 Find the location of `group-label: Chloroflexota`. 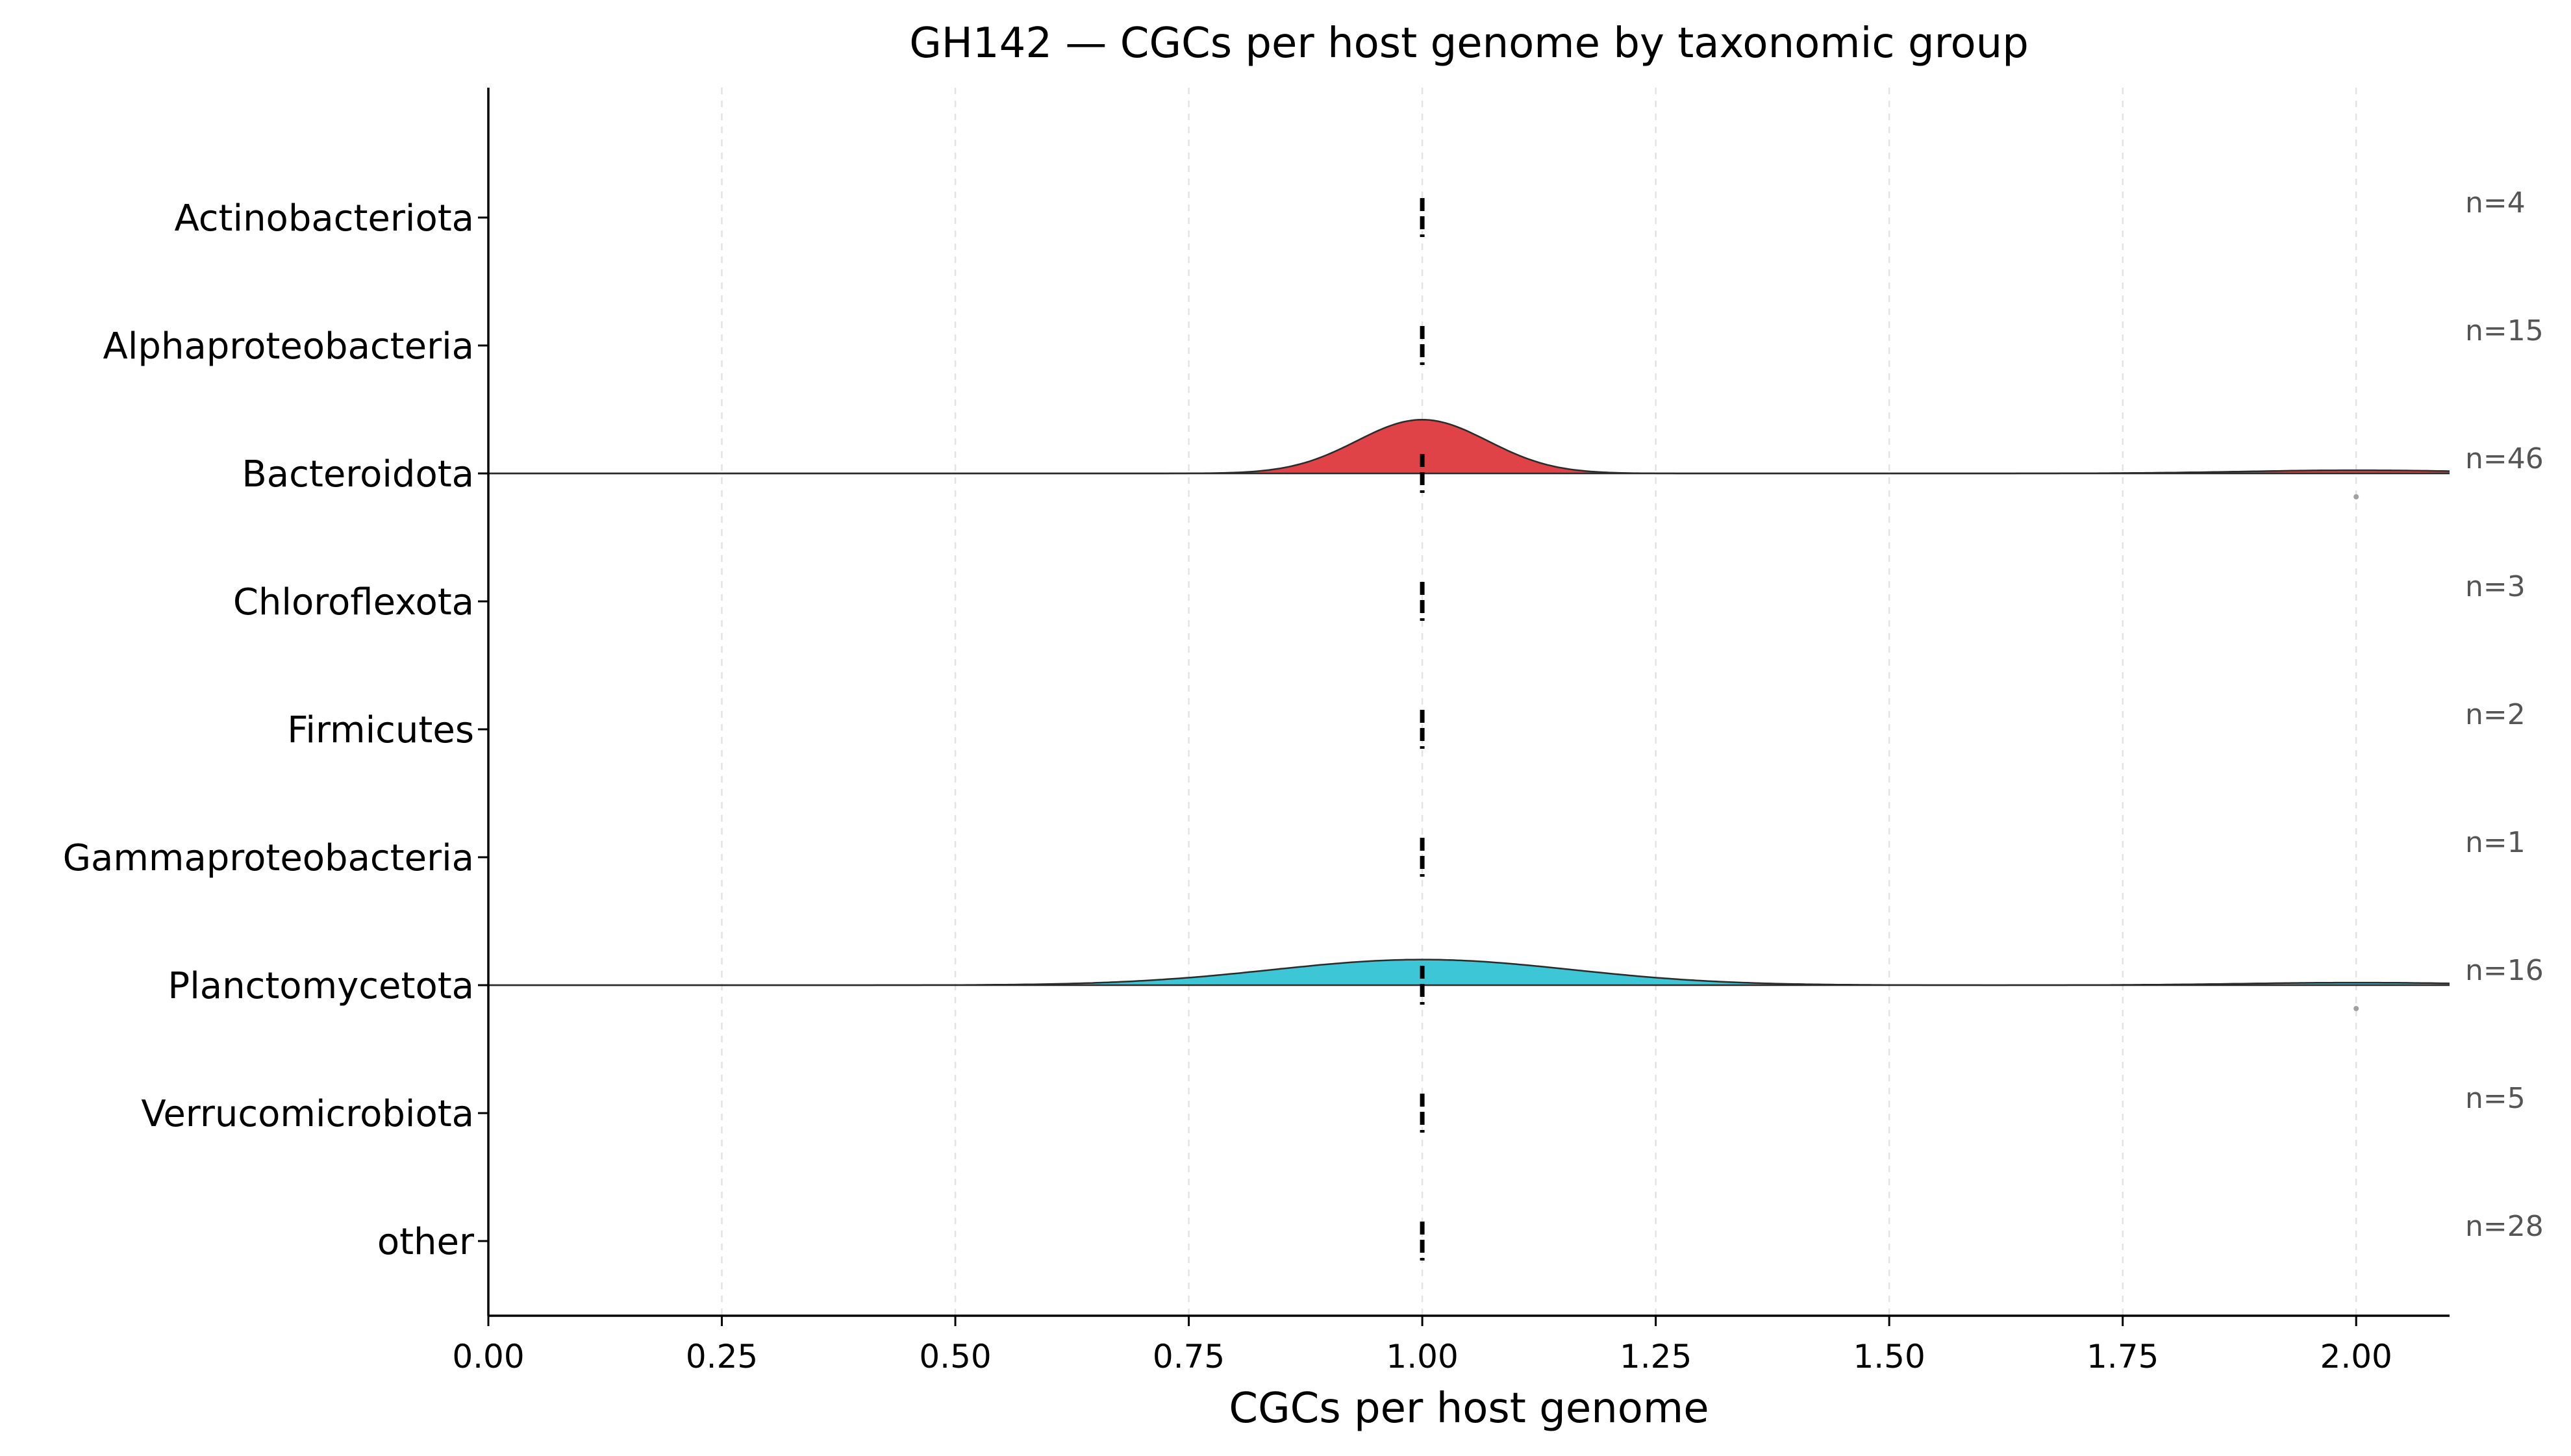

group-label: Chloroflexota is located at coordinates (353, 602).